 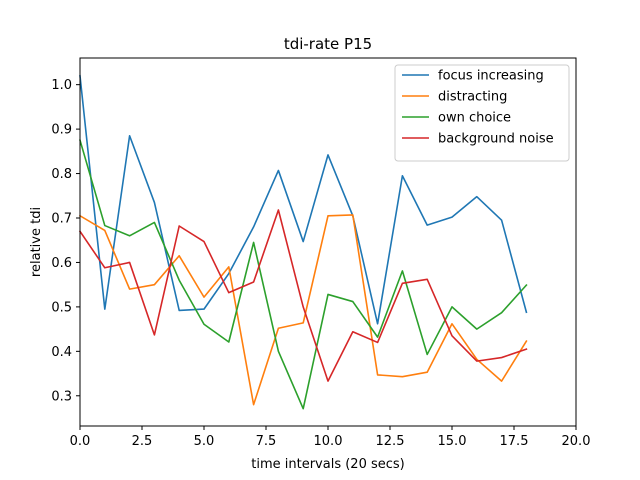 What do you see at coordinates (496, 139) in the screenshot?
I see `legend-label-3: background noise` at bounding box center [496, 139].